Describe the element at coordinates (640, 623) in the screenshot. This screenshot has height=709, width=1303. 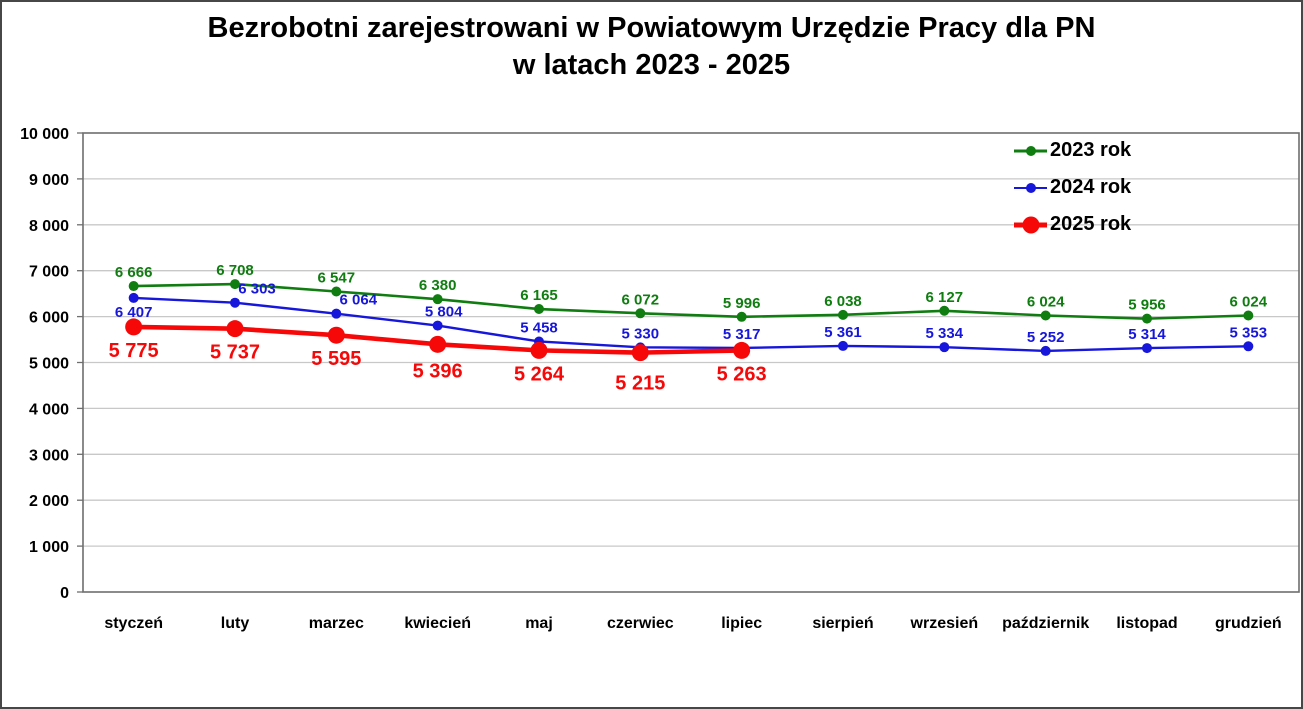
I see `x-axis-label: czerwiec` at that location.